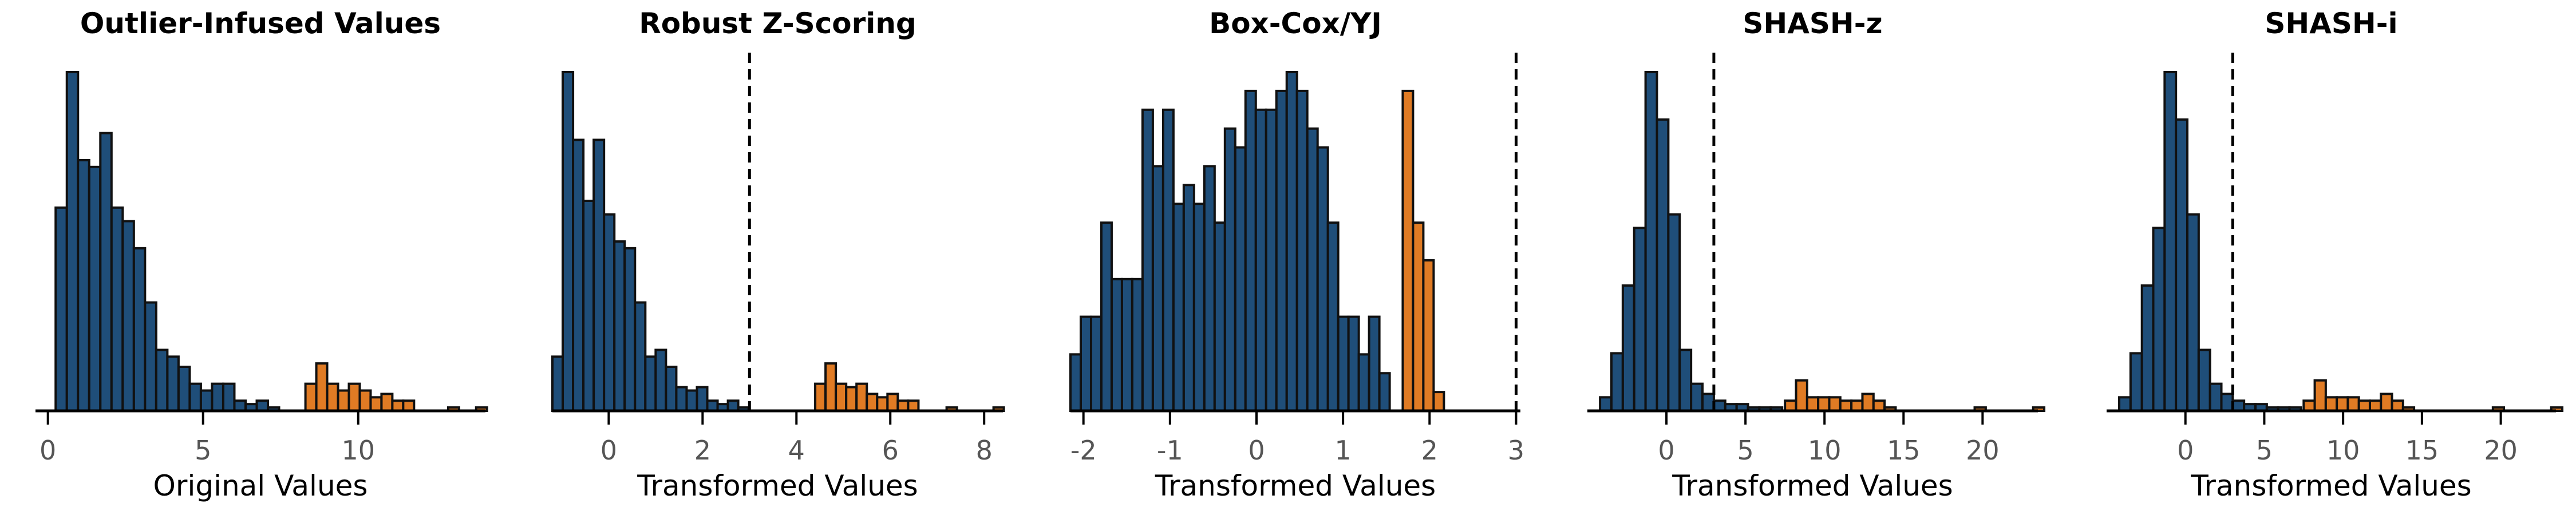 This screenshot has width=2576, height=515. I want to click on panel-title: Robust Z-Scoring, so click(777, 23).